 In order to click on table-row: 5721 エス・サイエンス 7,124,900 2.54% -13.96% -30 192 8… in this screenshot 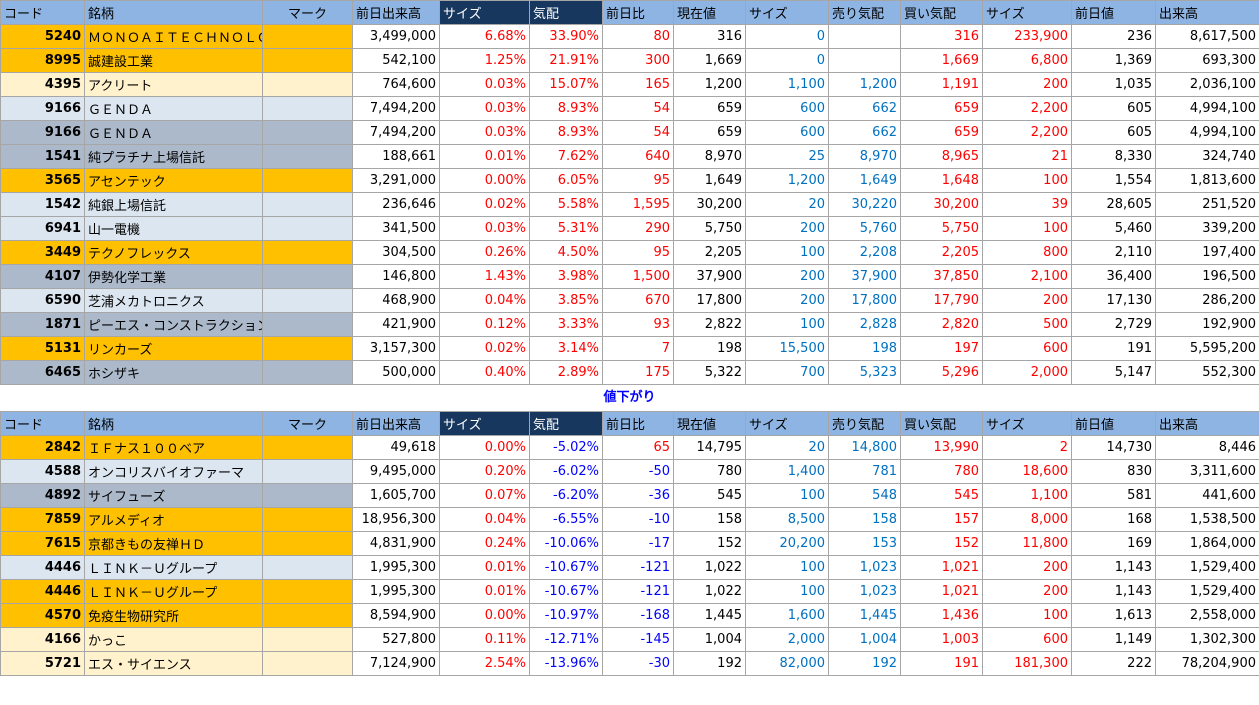, I will do `click(629, 663)`.